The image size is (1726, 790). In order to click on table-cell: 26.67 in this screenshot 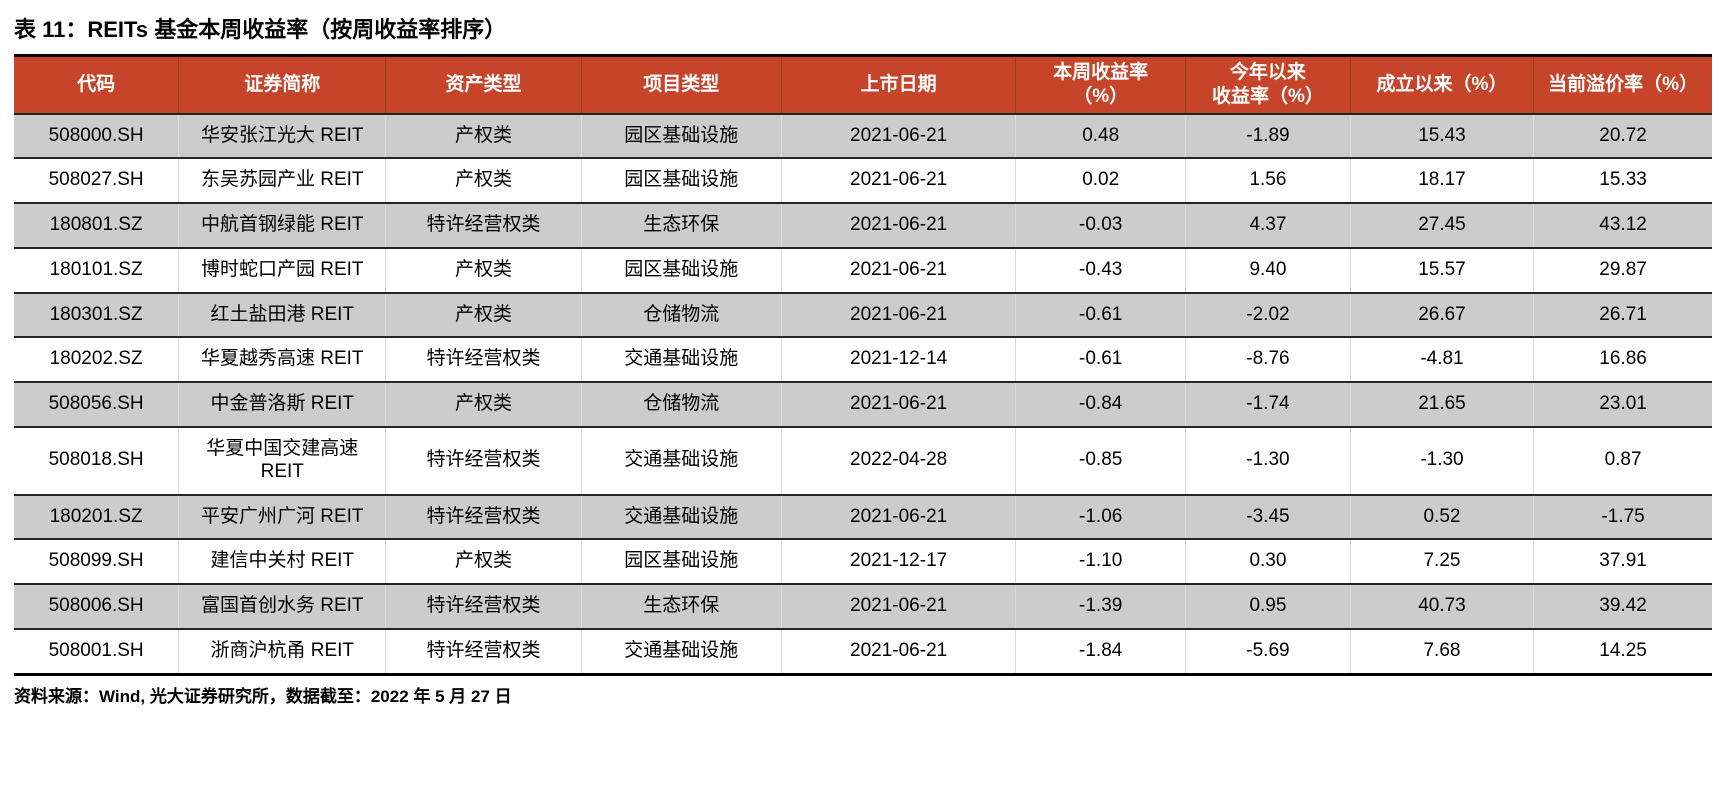, I will do `click(1441, 315)`.